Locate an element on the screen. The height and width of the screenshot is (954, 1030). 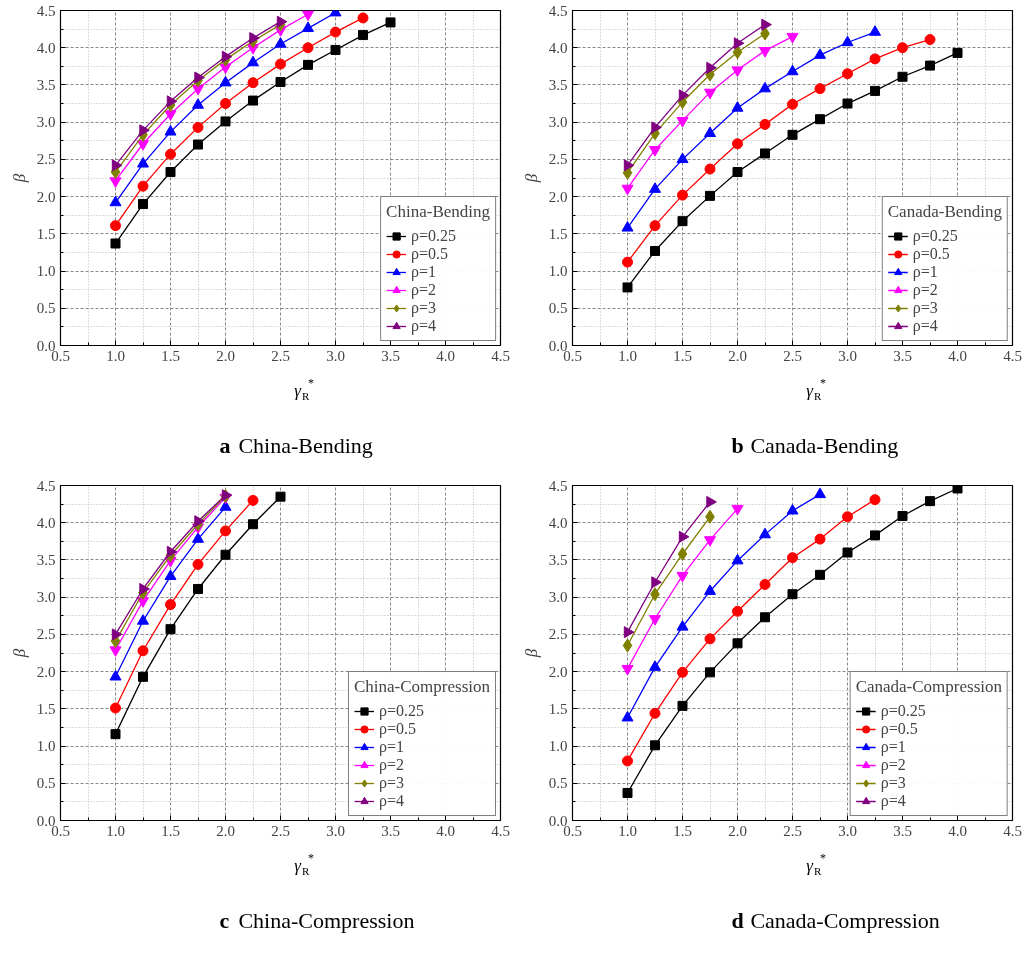
text: China-Compression is located at coordinates (326, 920).